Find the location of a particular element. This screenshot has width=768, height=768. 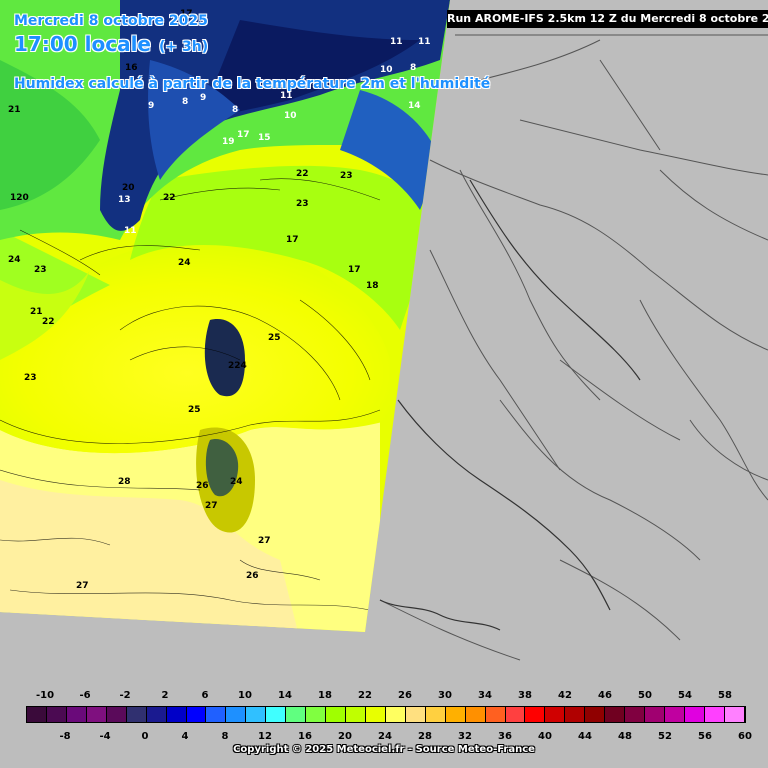

legend-tick-label: 20 is located at coordinates (345, 736).